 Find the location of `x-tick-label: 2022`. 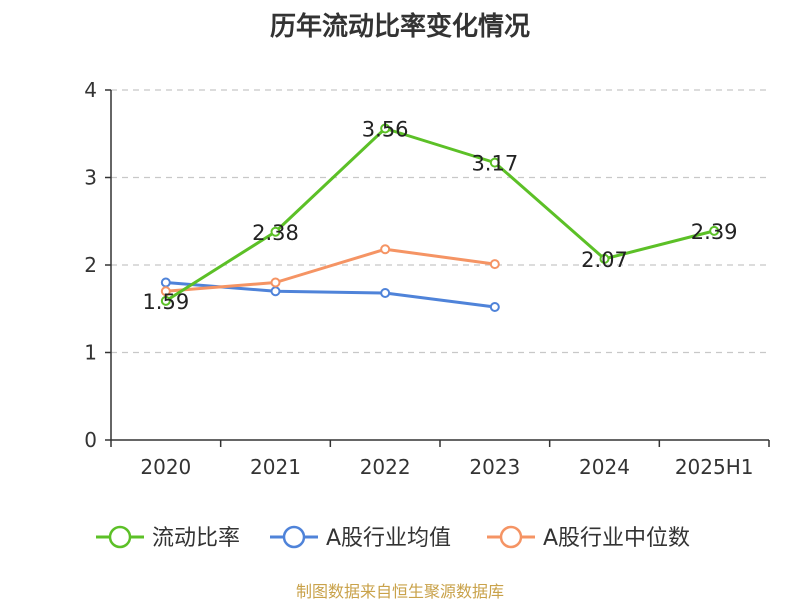

x-tick-label: 2022 is located at coordinates (385, 467).